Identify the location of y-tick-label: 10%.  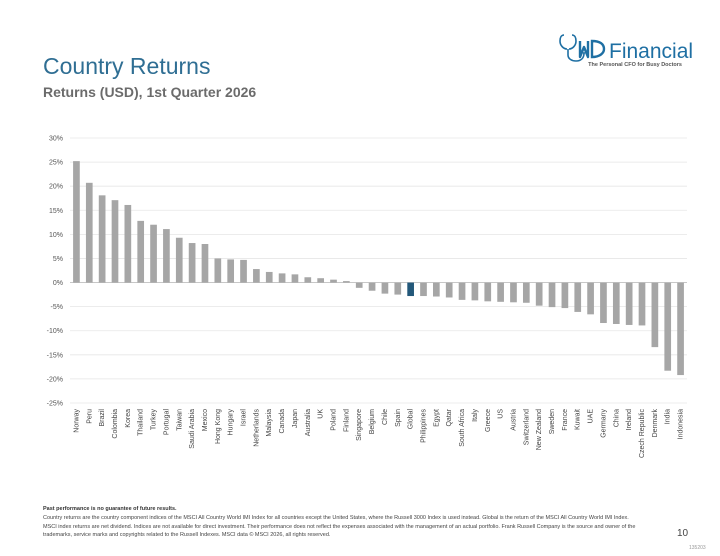
(56, 235).